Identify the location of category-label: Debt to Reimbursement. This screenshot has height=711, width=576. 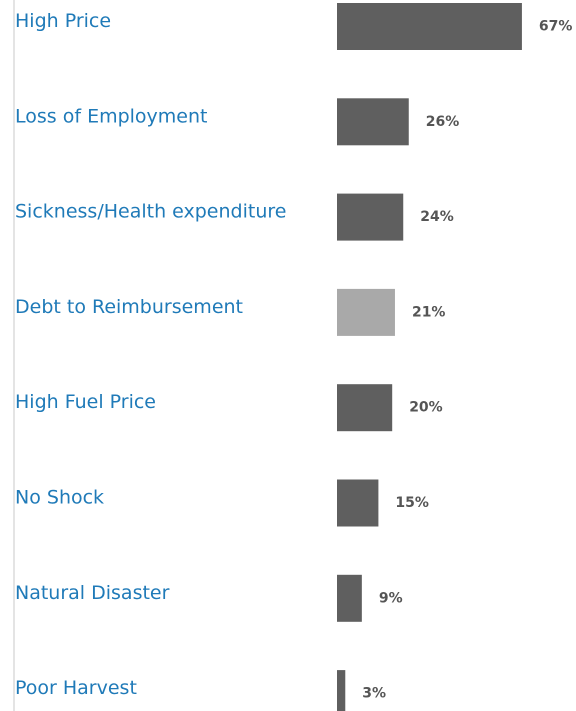
(129, 307).